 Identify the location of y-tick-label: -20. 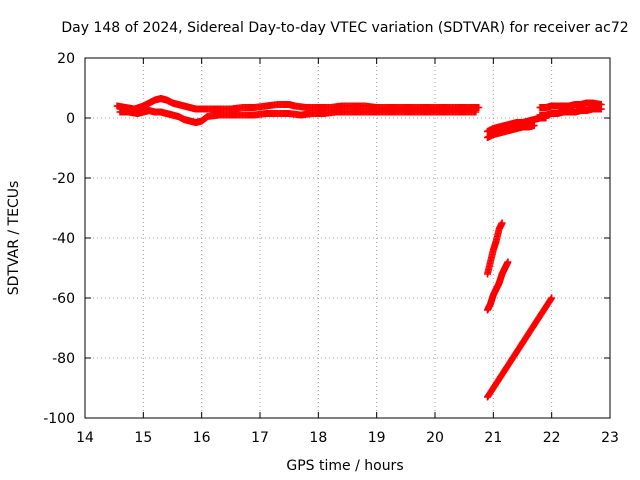
(63, 179).